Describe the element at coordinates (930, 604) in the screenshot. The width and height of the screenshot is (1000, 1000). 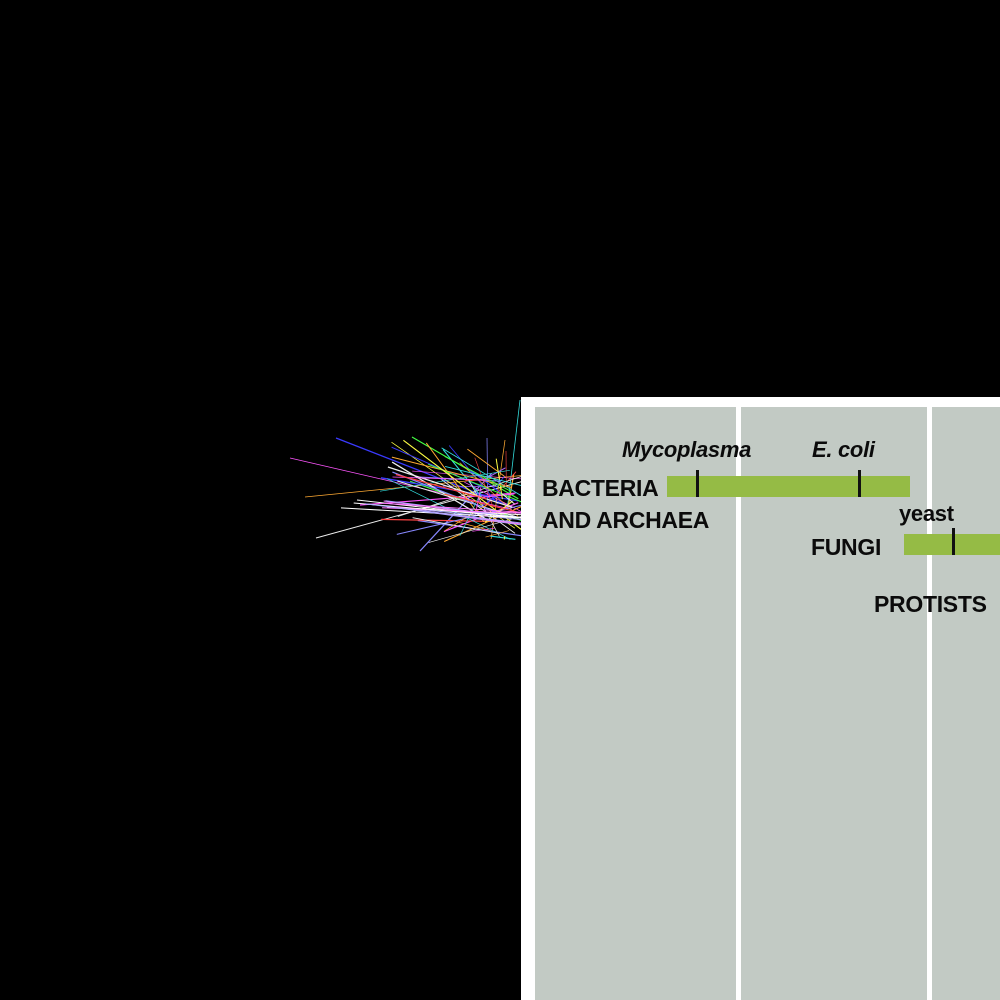
I see `group-label-protists: PROTISTS` at that location.